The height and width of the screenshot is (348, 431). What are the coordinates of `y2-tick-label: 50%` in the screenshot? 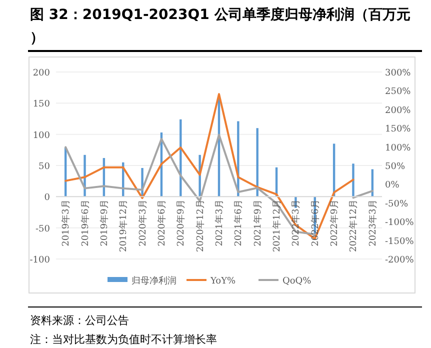 It's located at (395, 167).